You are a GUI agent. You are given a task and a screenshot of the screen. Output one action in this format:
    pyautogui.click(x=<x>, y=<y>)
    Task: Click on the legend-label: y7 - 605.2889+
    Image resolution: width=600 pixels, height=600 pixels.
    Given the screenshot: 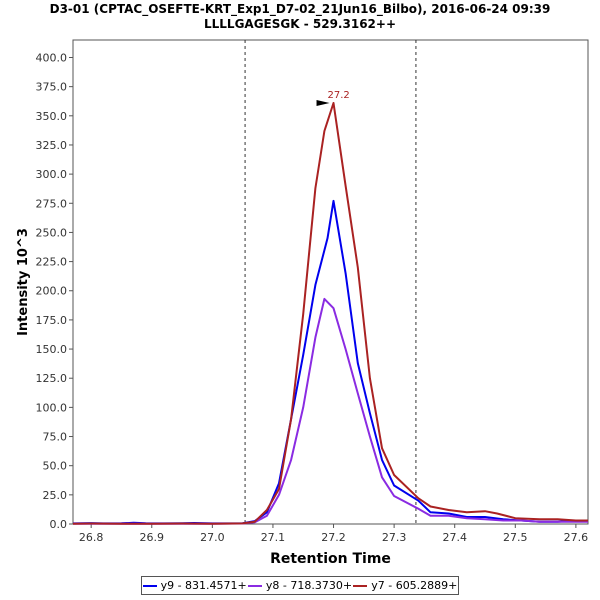 What is the action you would take?
    pyautogui.click(x=414, y=585)
    